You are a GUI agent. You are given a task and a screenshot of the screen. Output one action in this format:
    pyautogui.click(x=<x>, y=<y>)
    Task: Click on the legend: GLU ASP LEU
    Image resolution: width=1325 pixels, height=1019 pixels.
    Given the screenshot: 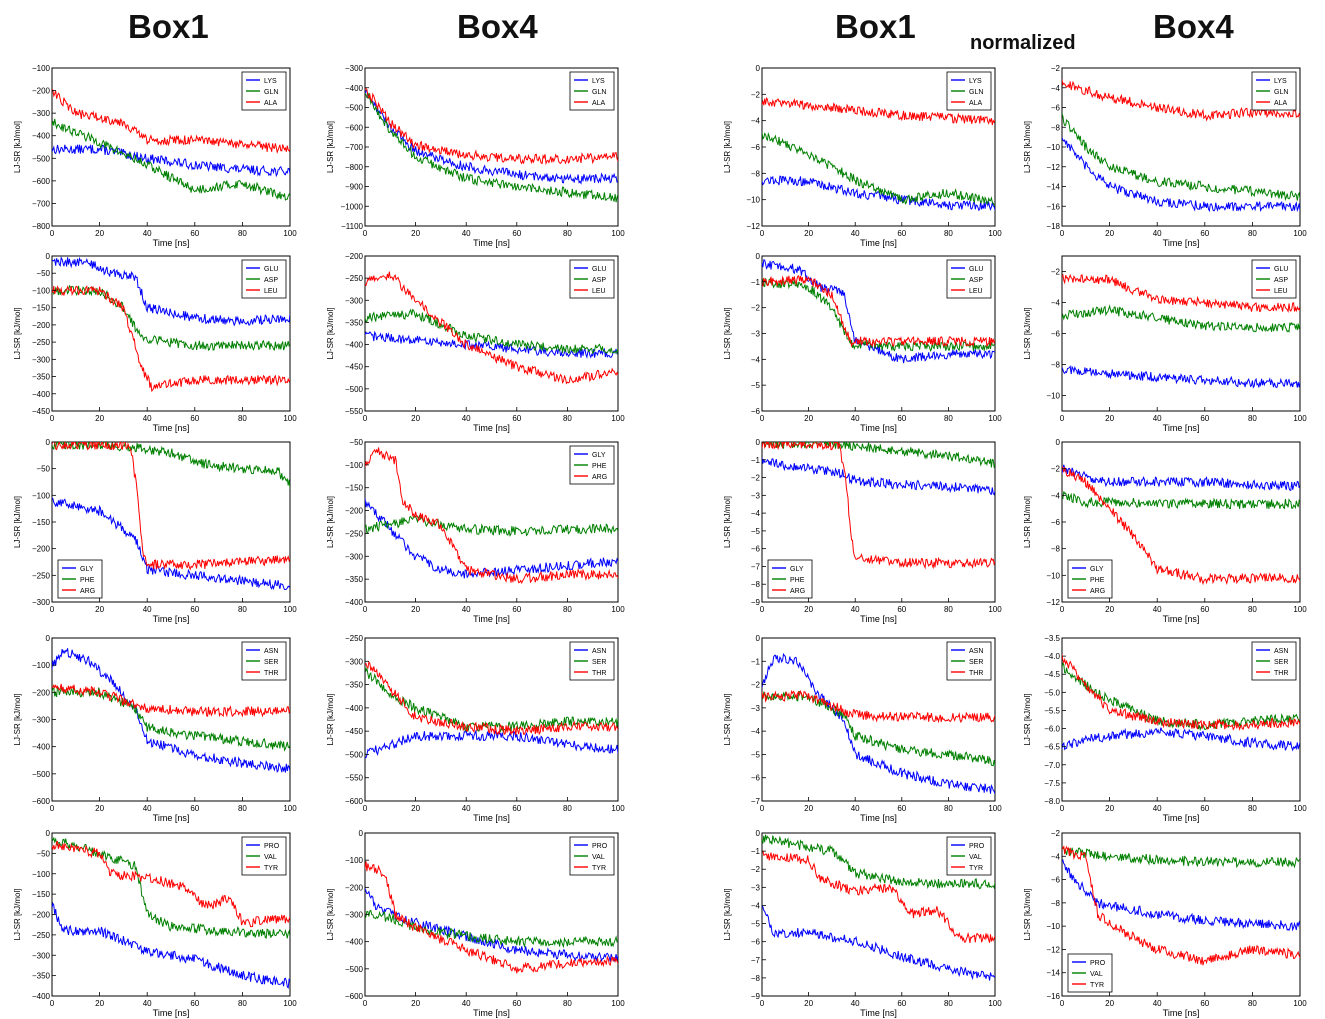 What is the action you would take?
    pyautogui.click(x=264, y=279)
    